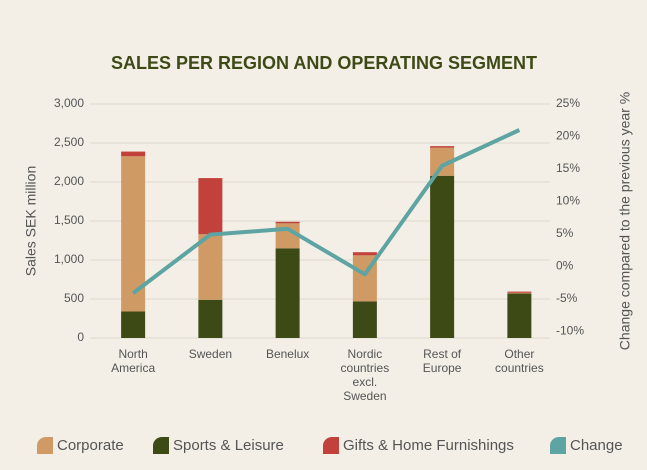 The height and width of the screenshot is (470, 647). I want to click on y2-tick-label: -10%, so click(570, 331).